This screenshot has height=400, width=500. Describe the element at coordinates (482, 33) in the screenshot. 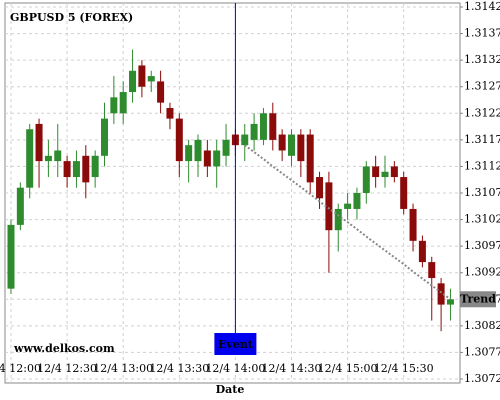

I see `y-tick-label: 1.3137` at that location.